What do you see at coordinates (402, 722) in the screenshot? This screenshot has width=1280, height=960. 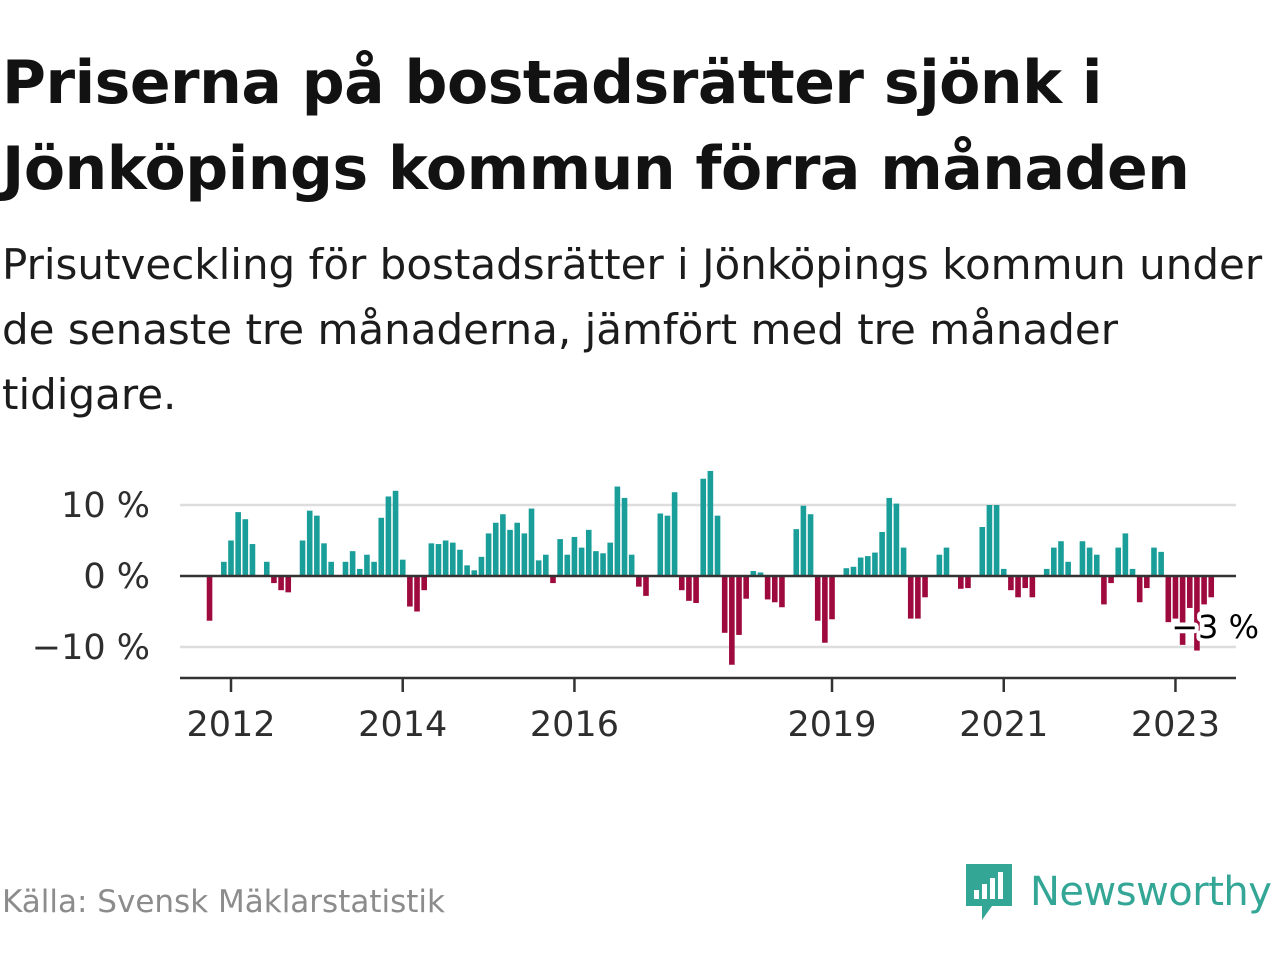 I see `x-tick-label: 2014` at bounding box center [402, 722].